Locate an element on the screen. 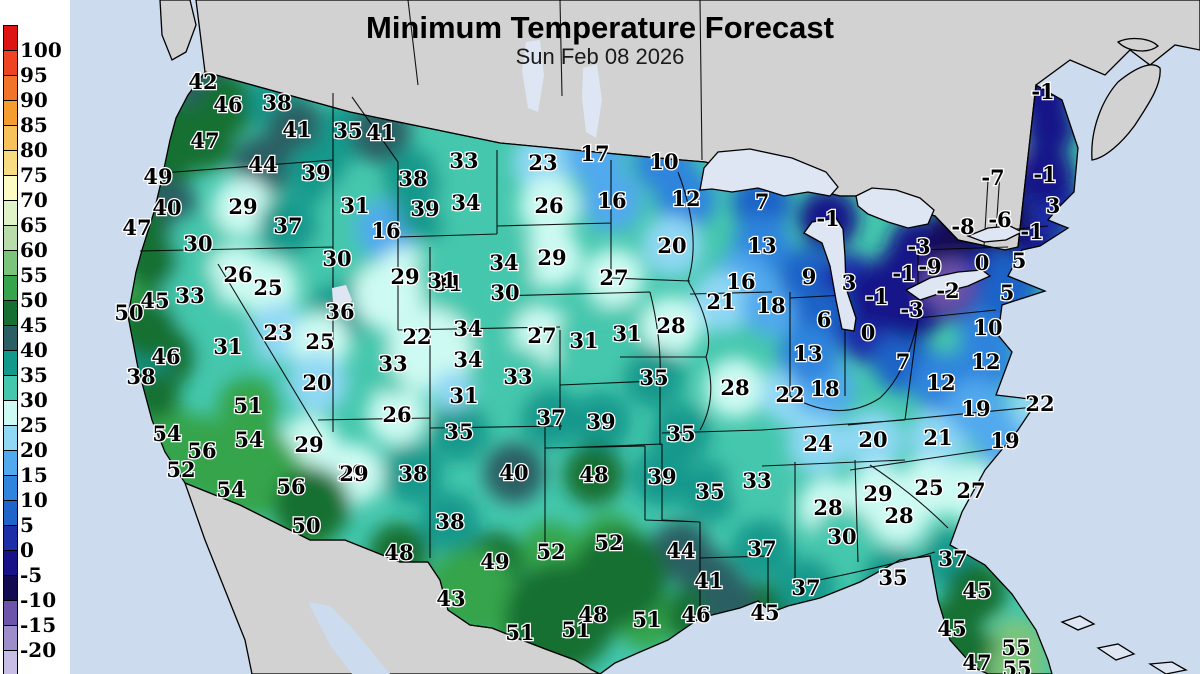 The width and height of the screenshot is (1200, 674). lake-winnipeg is located at coordinates (592, 101).